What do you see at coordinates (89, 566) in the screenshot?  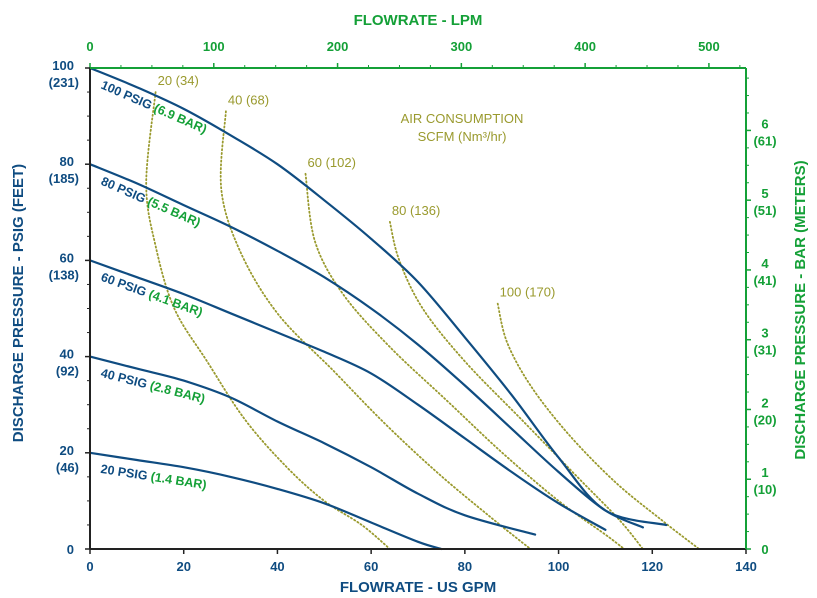 I see `x-tick-label: 0` at bounding box center [89, 566].